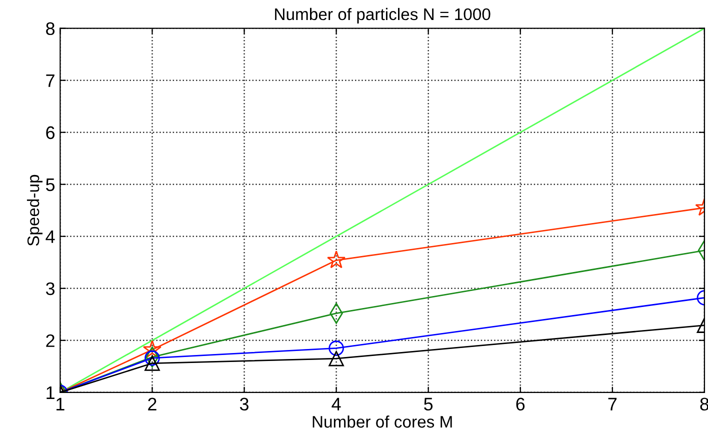 The image size is (708, 436). I want to click on chart-title: Number of particles N = 1000, so click(382, 16).